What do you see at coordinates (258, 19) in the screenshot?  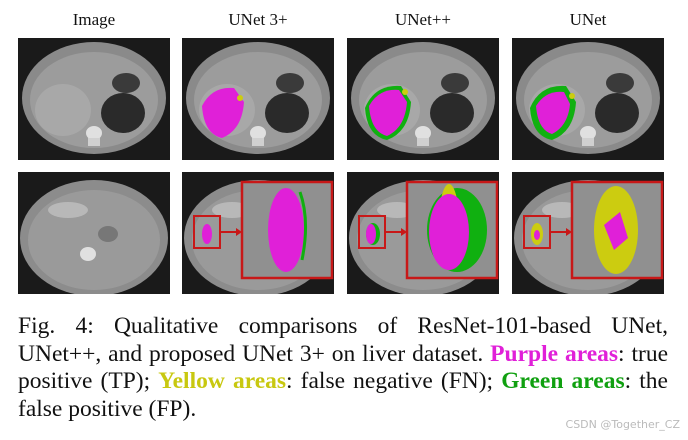 I see `column-header-unet3plus: UNet 3+` at bounding box center [258, 19].